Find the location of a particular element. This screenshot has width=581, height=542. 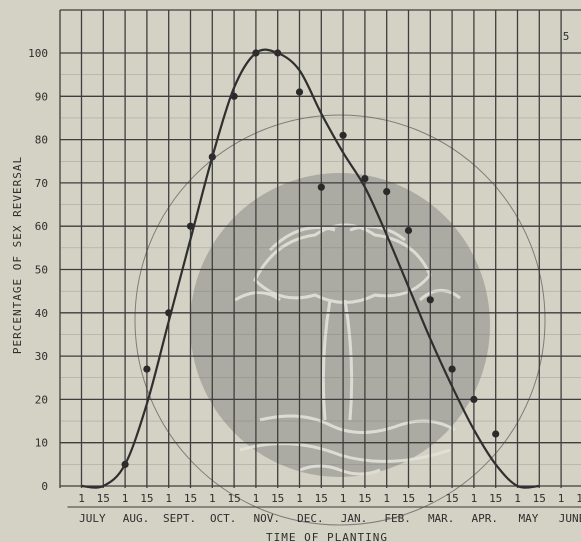

y-tick-label: 90 is located at coordinates (41, 96).